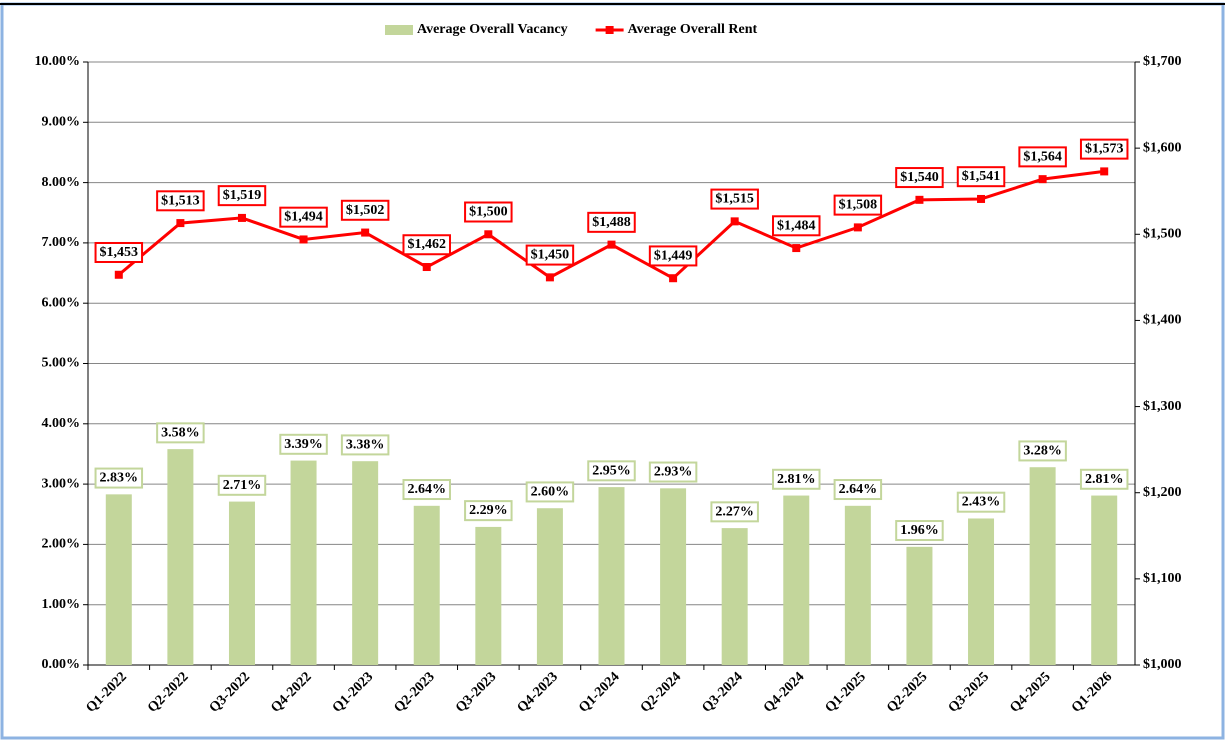  I want to click on bar-label: 3.58%, so click(180, 432).